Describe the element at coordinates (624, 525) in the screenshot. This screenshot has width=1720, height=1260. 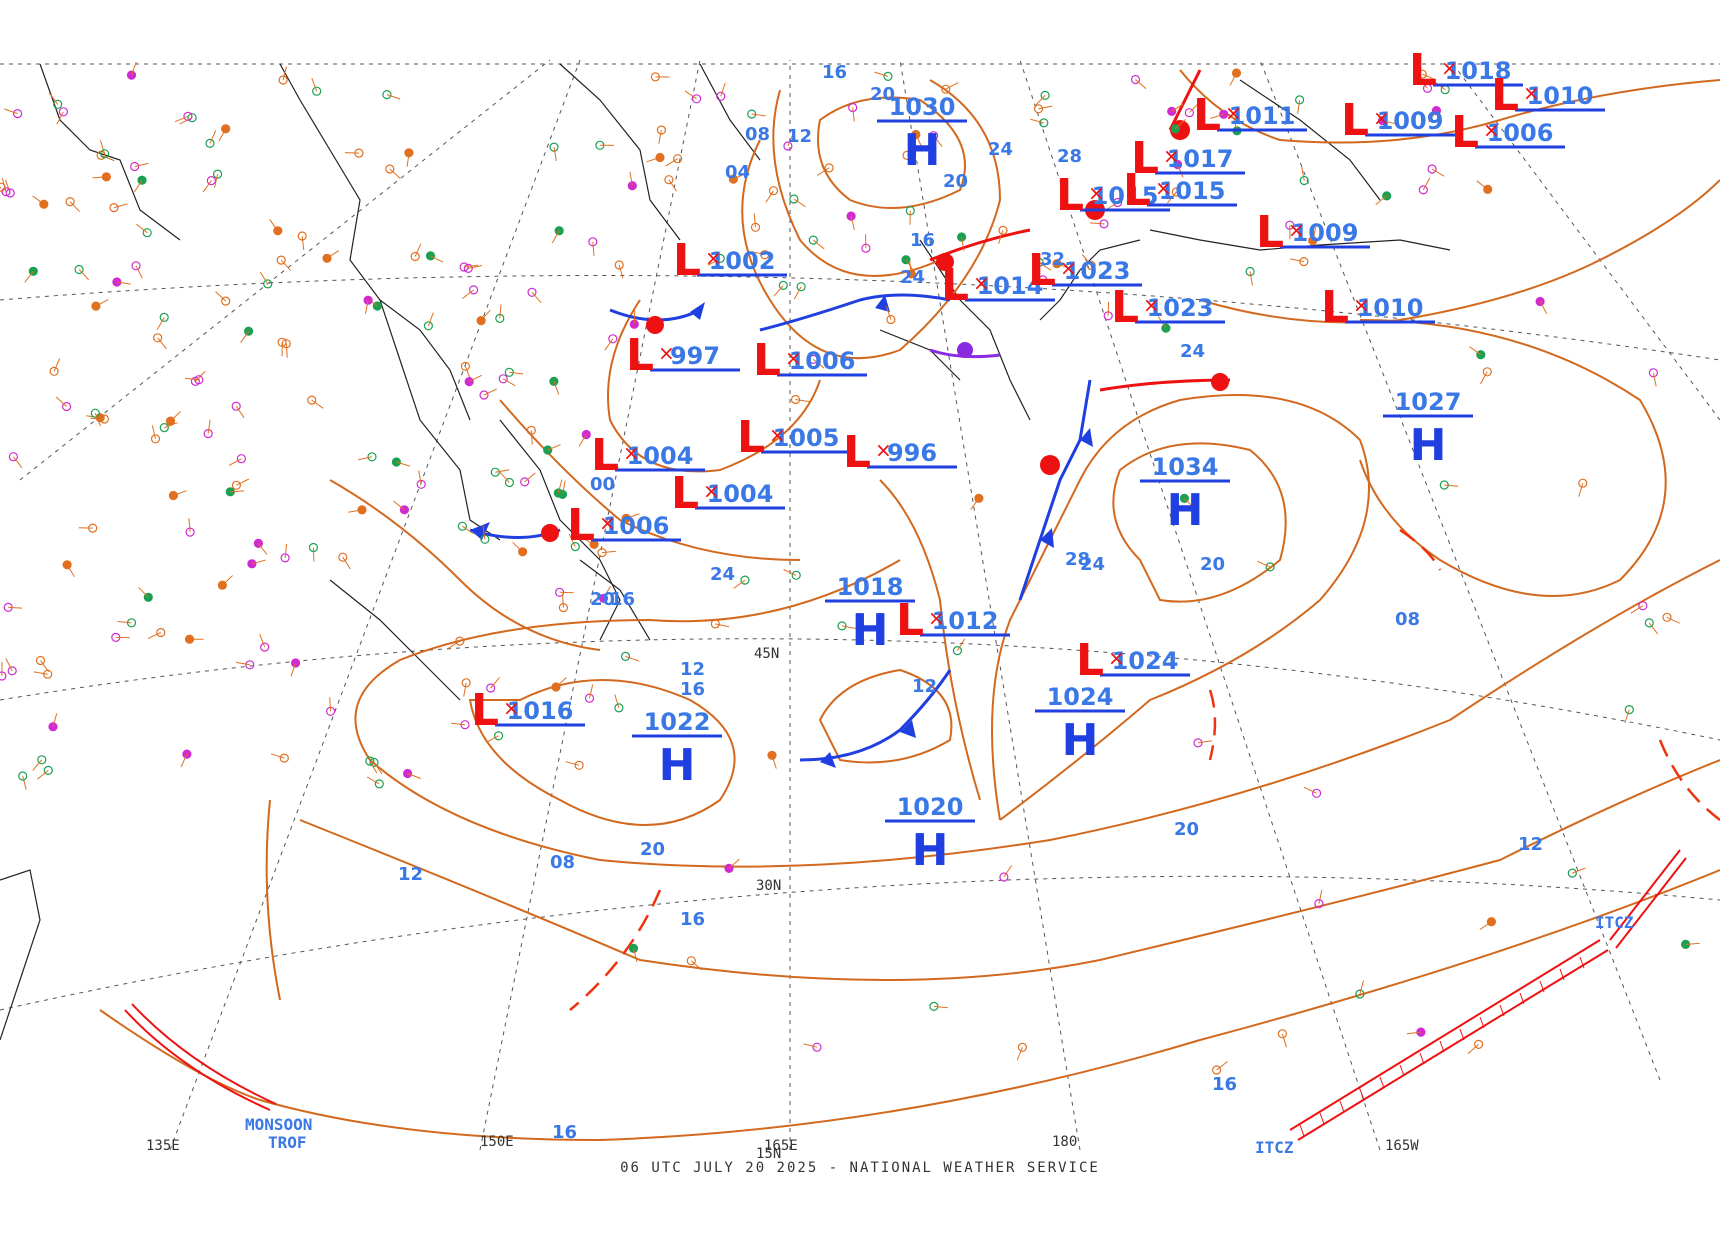
I see `low-pressure-center: 1006 L ×` at that location.